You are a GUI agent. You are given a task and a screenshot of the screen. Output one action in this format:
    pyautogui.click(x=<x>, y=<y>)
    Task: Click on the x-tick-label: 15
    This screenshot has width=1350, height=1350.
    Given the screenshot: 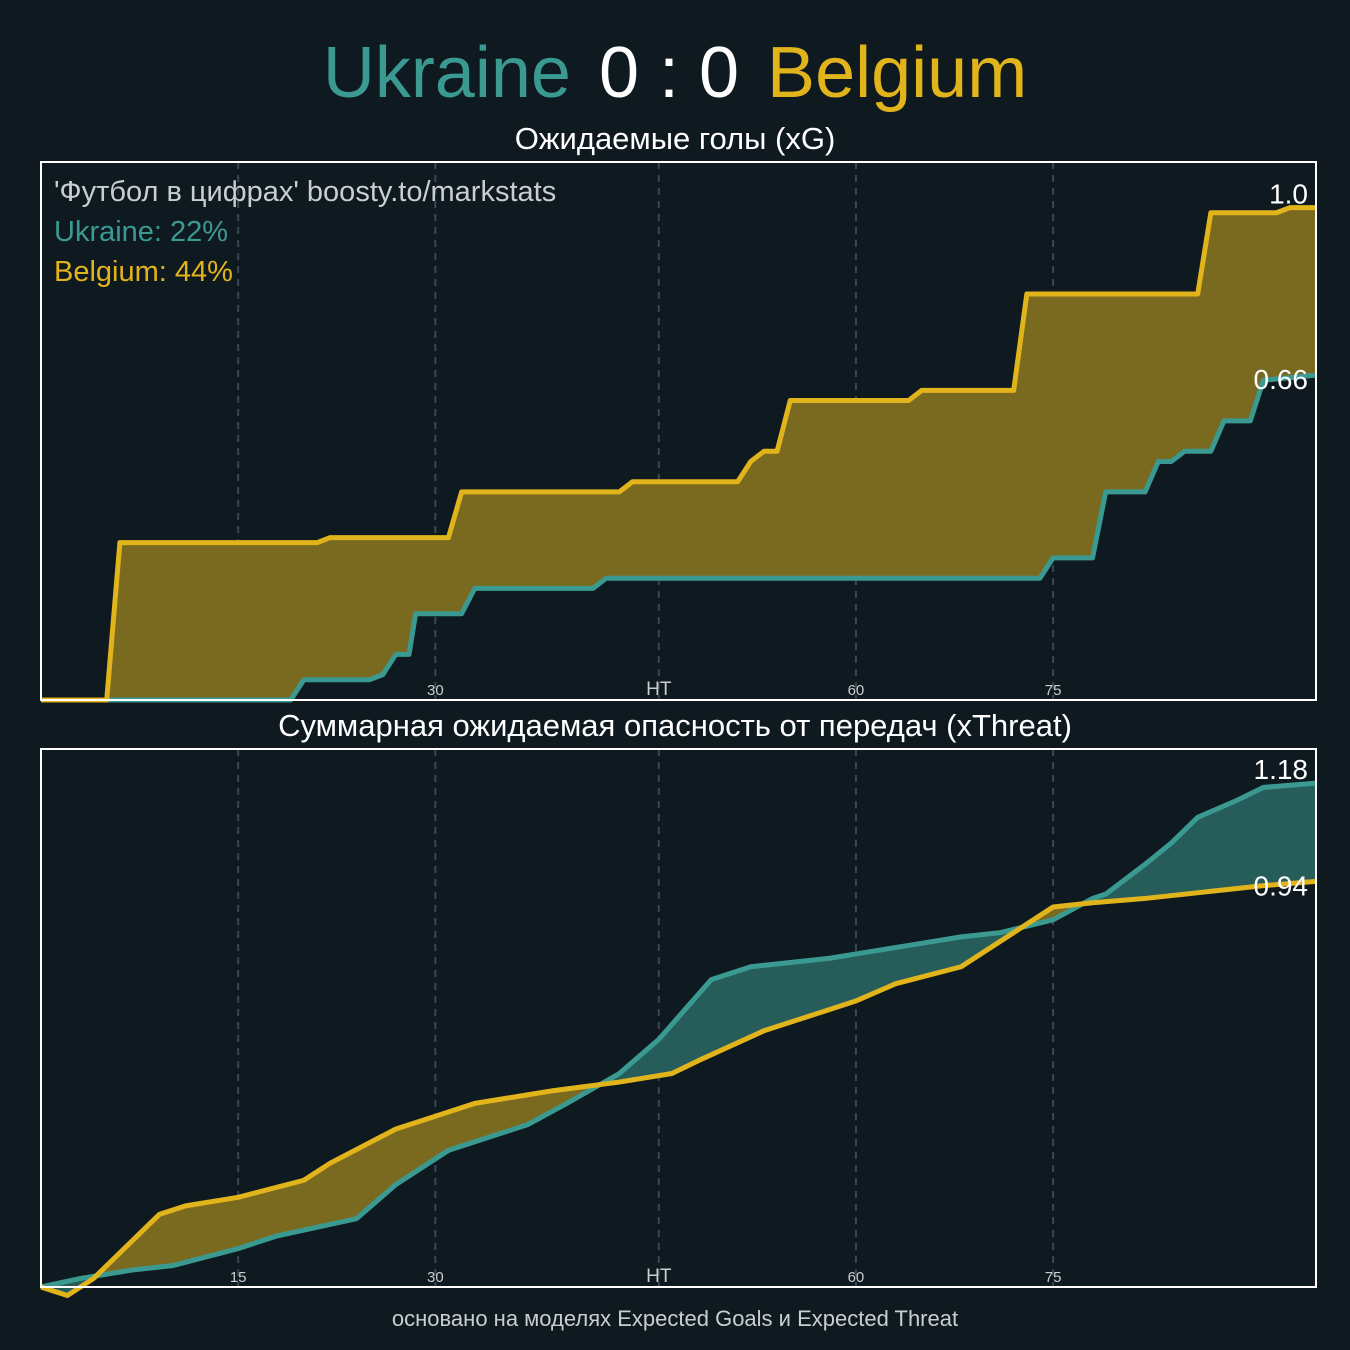 What is the action you would take?
    pyautogui.click(x=238, y=1277)
    